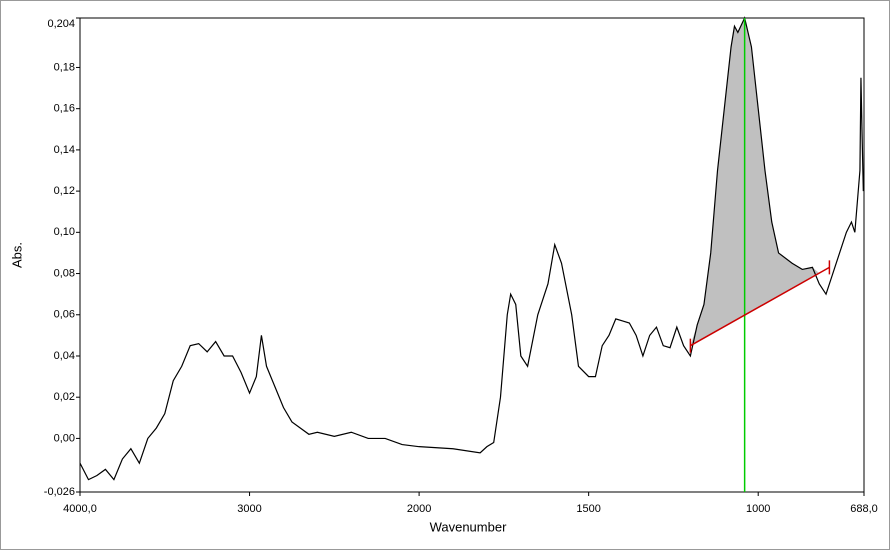 This screenshot has width=890, height=550. I want to click on x-axis-label: Wavenumber, so click(468, 526).